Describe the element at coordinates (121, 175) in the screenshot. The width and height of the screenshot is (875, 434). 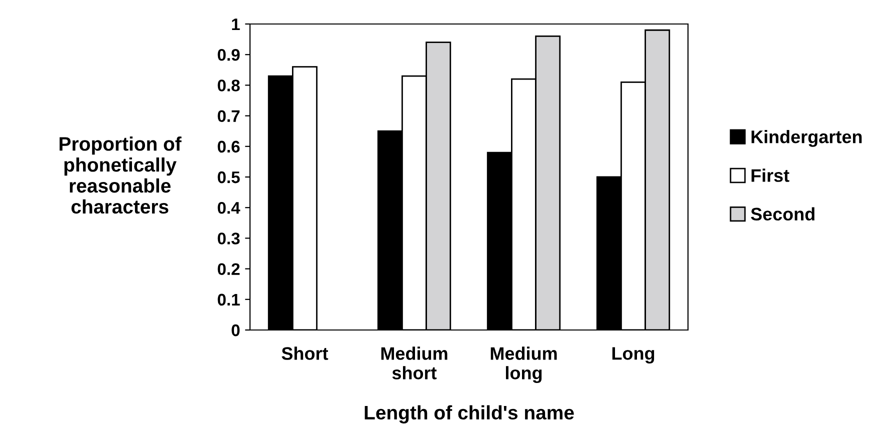
I see `y-axis-title: Proportion of phonetically reasonable characters` at that location.